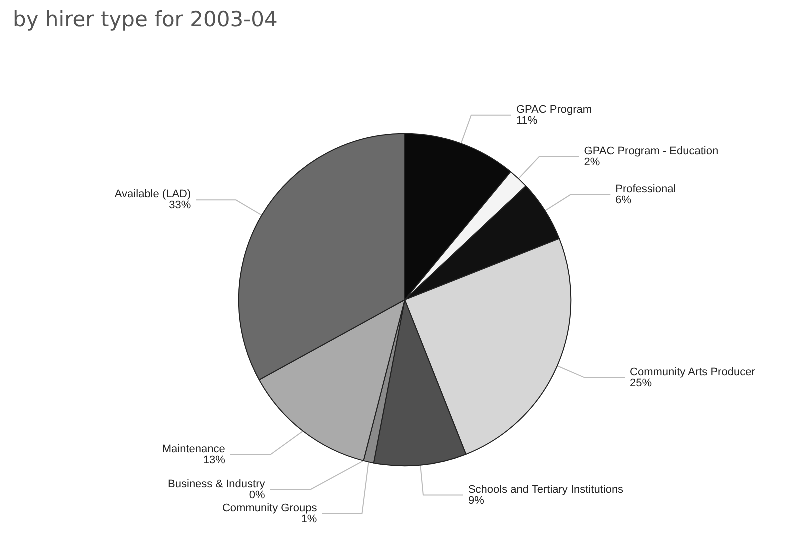  I want to click on chart-title: by hirer type for 2003-04, so click(145, 20).